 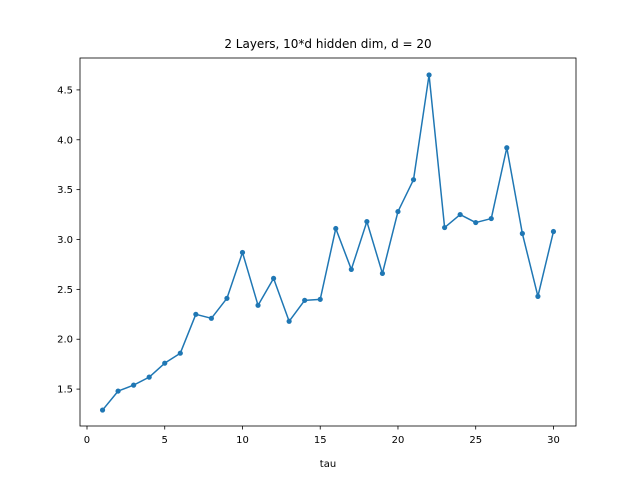 I want to click on x-axis-label: tau, so click(x=328, y=464).